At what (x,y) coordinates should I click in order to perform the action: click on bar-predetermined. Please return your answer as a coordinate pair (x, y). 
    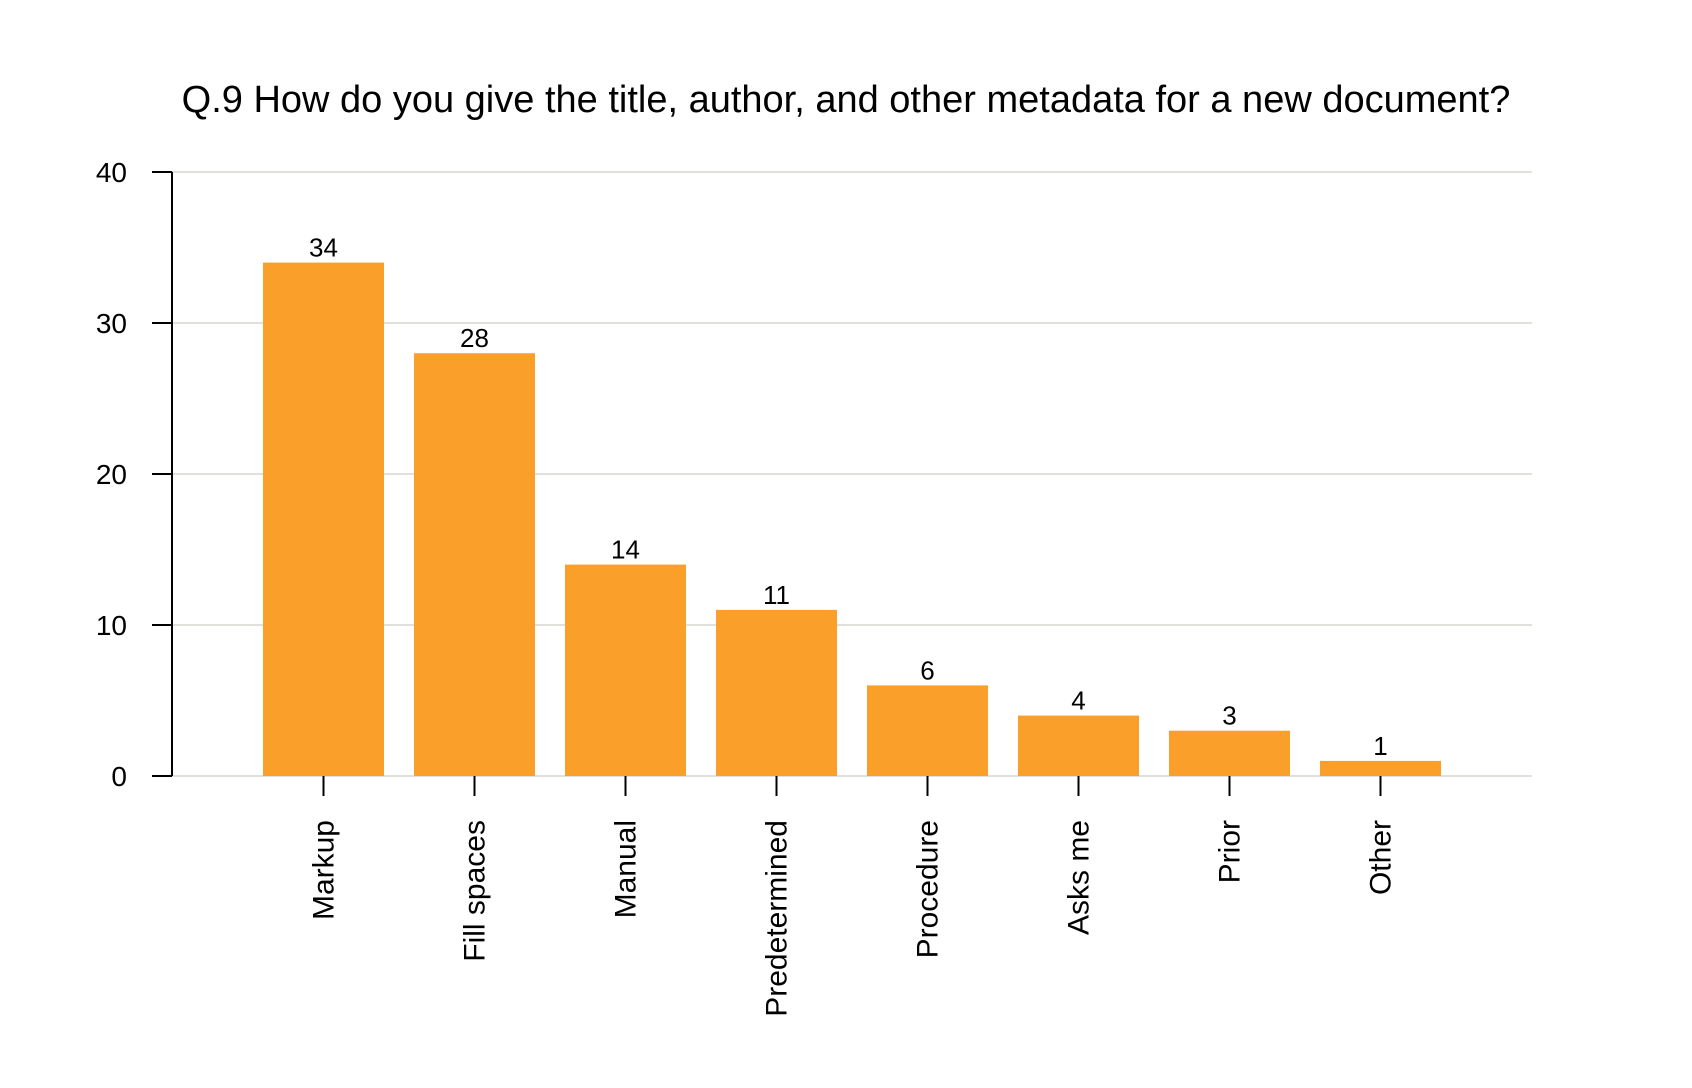
    Looking at the image, I should click on (776, 692).